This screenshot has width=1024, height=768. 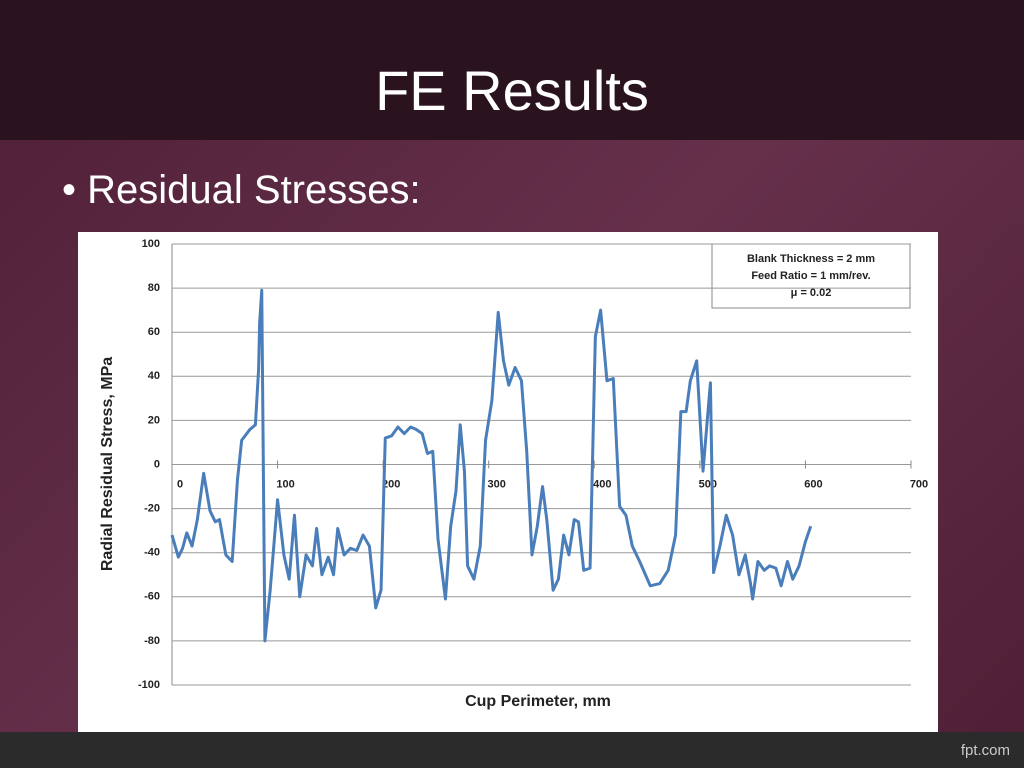 What do you see at coordinates (154, 420) in the screenshot?
I see `y-tick-label: 20` at bounding box center [154, 420].